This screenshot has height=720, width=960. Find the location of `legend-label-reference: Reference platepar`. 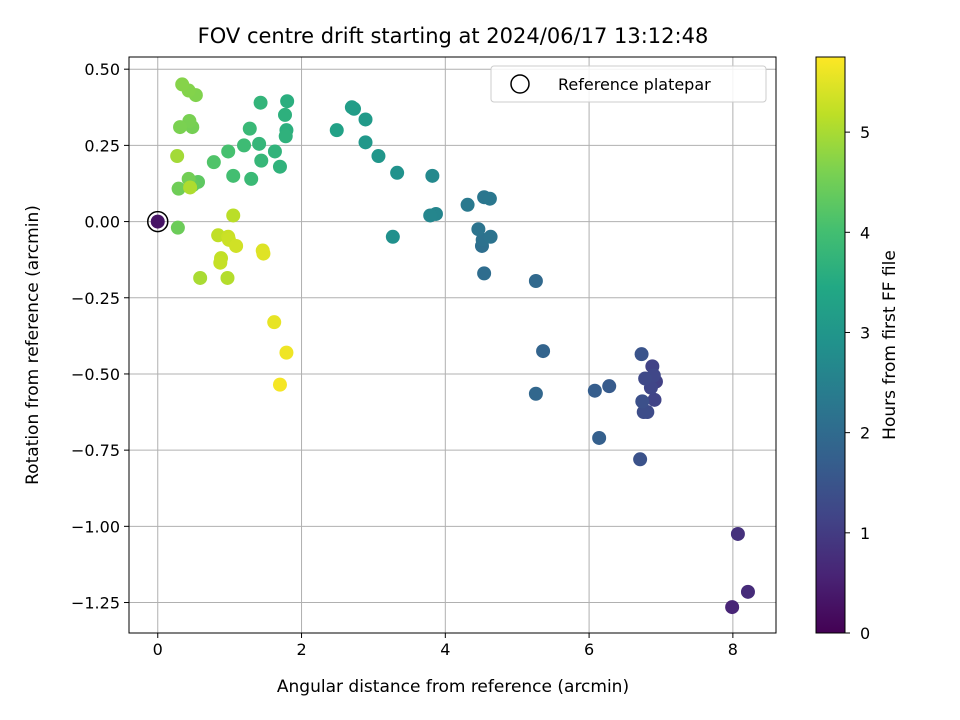

legend-label-reference: Reference platepar is located at coordinates (634, 84).